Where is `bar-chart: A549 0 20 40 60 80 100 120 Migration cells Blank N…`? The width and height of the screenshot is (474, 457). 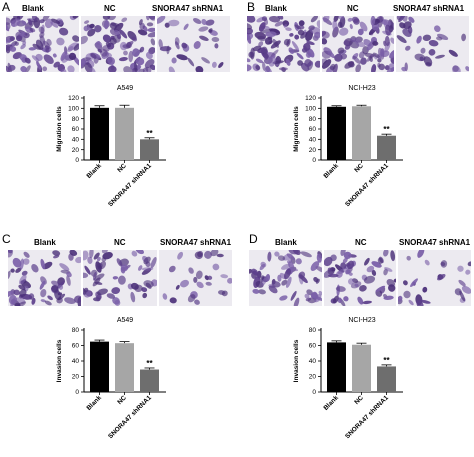 bar-chart: A549 0 20 40 60 80 100 120 Migration cells Blank N… is located at coordinates (111, 146).